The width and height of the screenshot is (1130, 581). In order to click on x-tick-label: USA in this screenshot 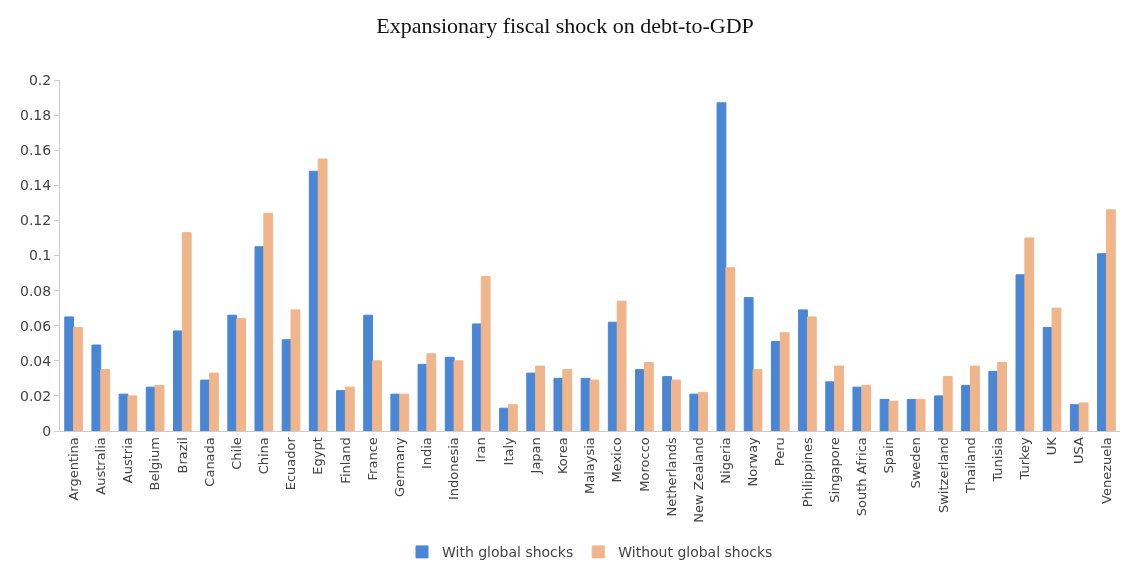, I will do `click(1079, 451)`.